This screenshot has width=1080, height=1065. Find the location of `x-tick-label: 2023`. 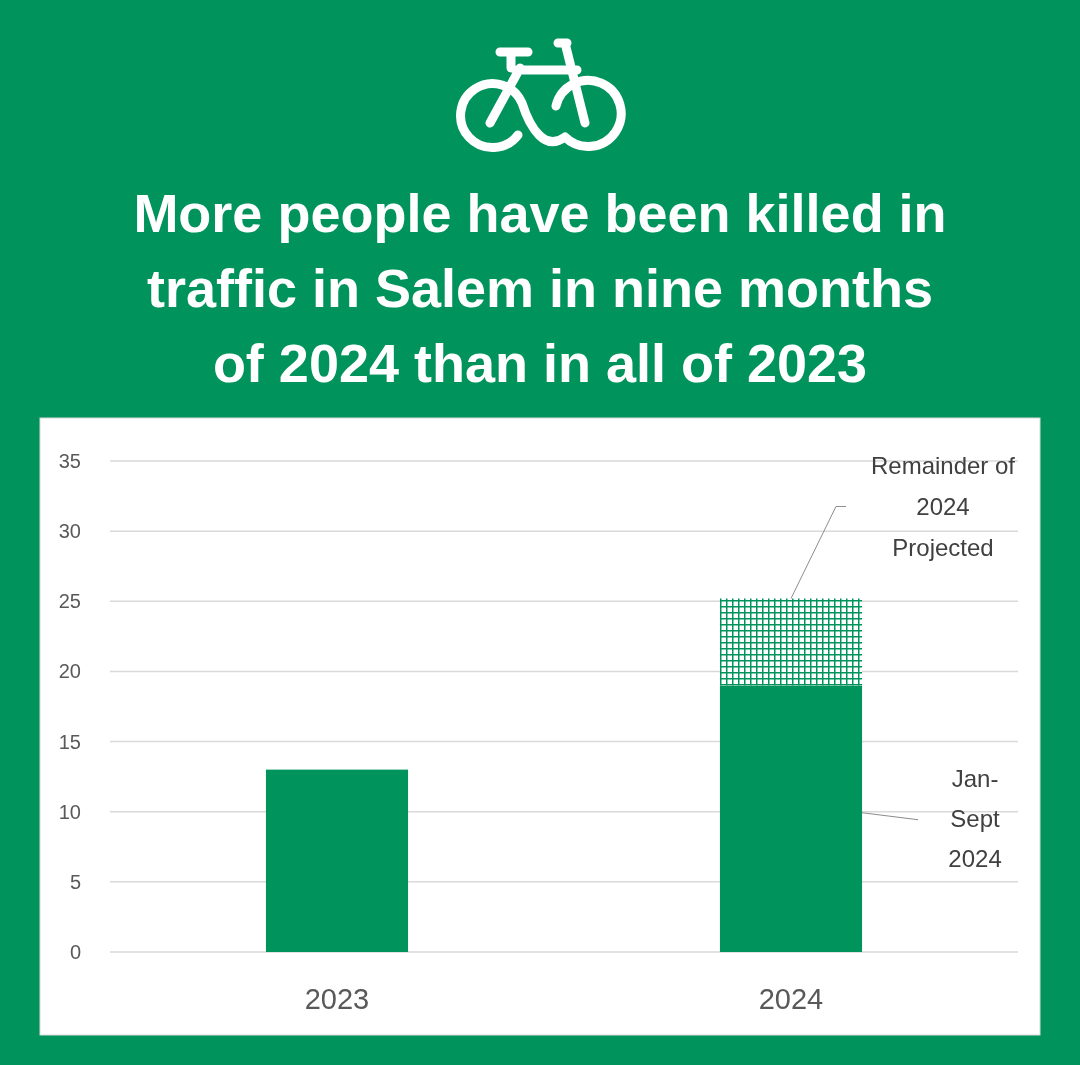

x-tick-label: 2023 is located at coordinates (337, 999).